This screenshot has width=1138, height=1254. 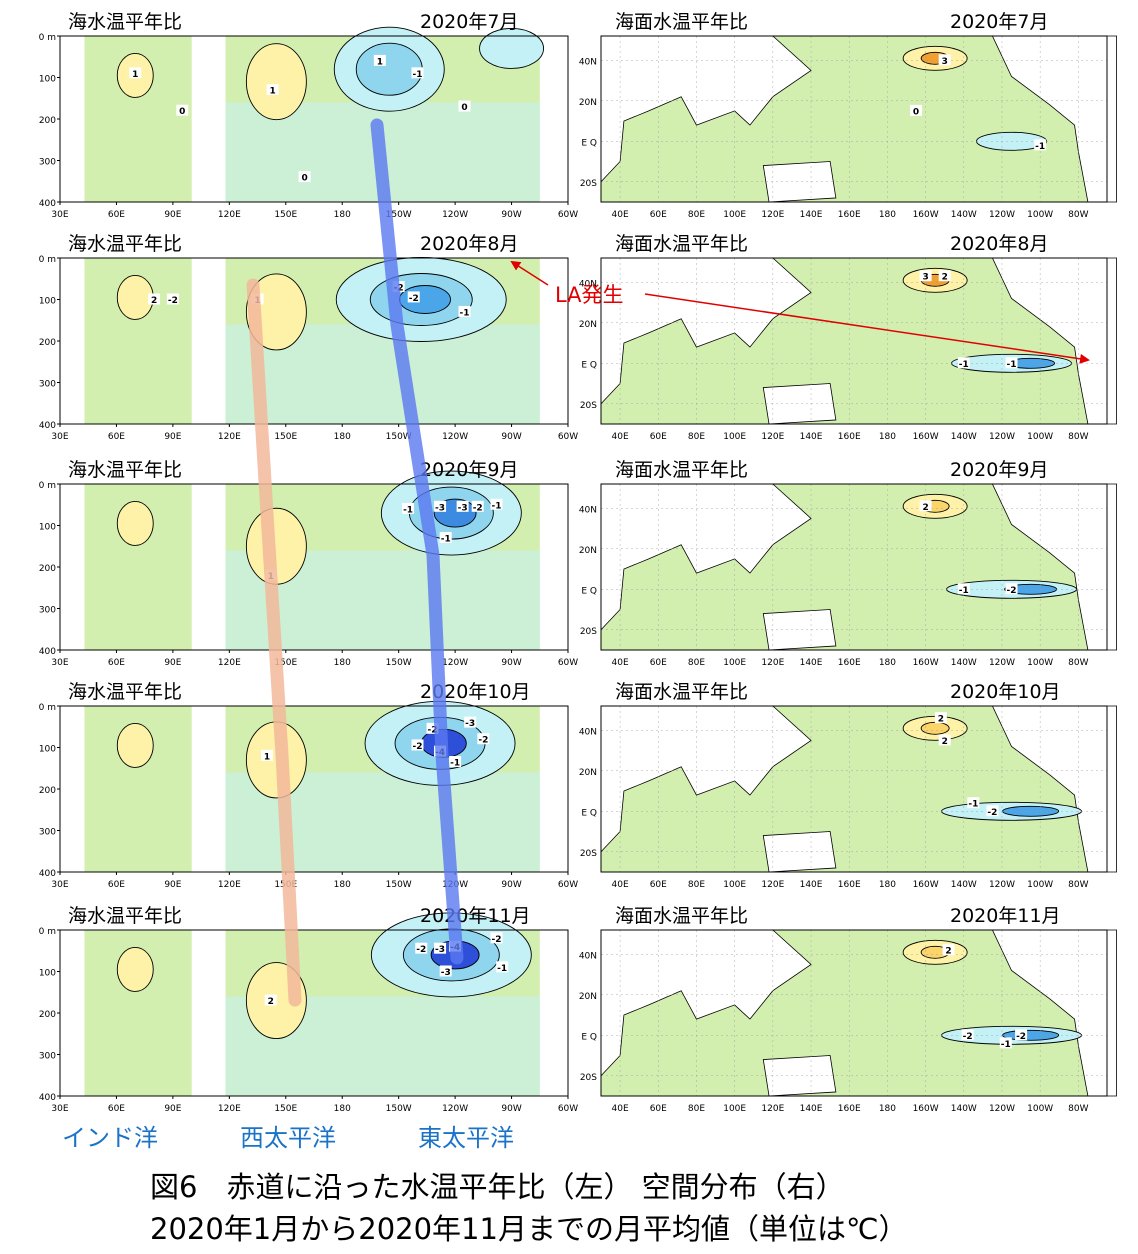 What do you see at coordinates (414, 299) in the screenshot?
I see `contour-label: -2` at bounding box center [414, 299].